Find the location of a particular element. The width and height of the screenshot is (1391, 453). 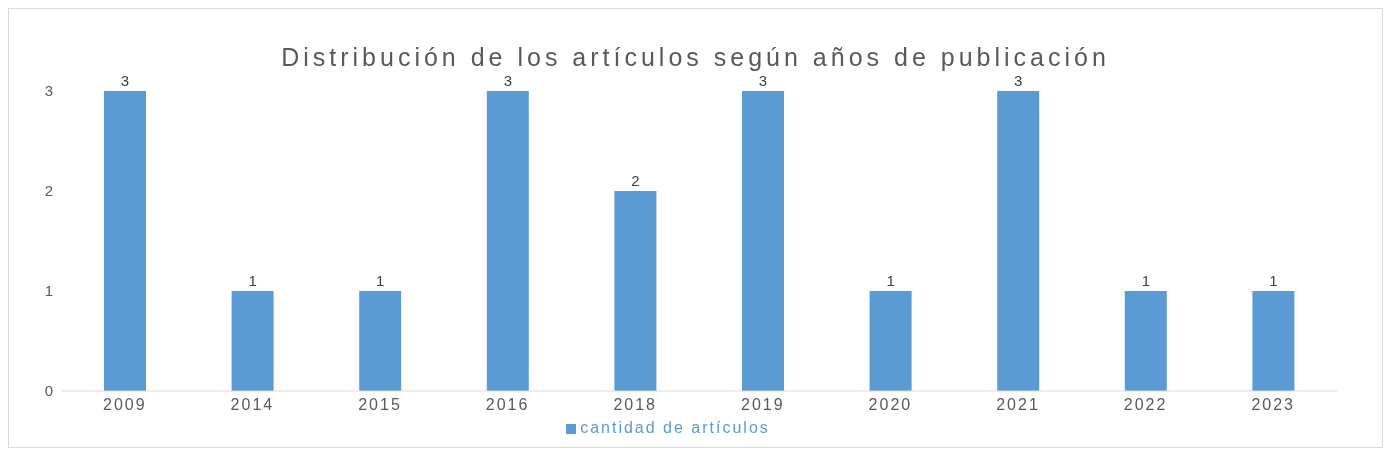

x-tick-label: 2022 is located at coordinates (1145, 405).